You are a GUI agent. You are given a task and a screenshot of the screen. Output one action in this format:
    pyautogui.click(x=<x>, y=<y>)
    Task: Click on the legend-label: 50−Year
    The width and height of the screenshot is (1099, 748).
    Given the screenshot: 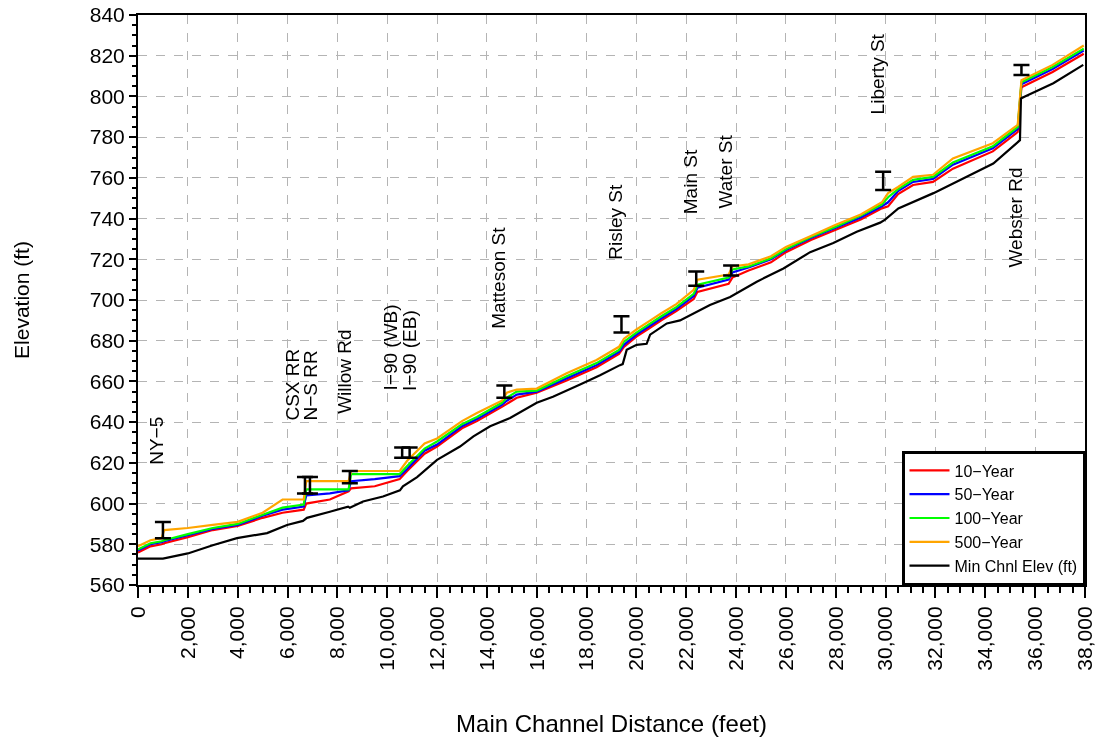 What is the action you would take?
    pyautogui.click(x=984, y=495)
    